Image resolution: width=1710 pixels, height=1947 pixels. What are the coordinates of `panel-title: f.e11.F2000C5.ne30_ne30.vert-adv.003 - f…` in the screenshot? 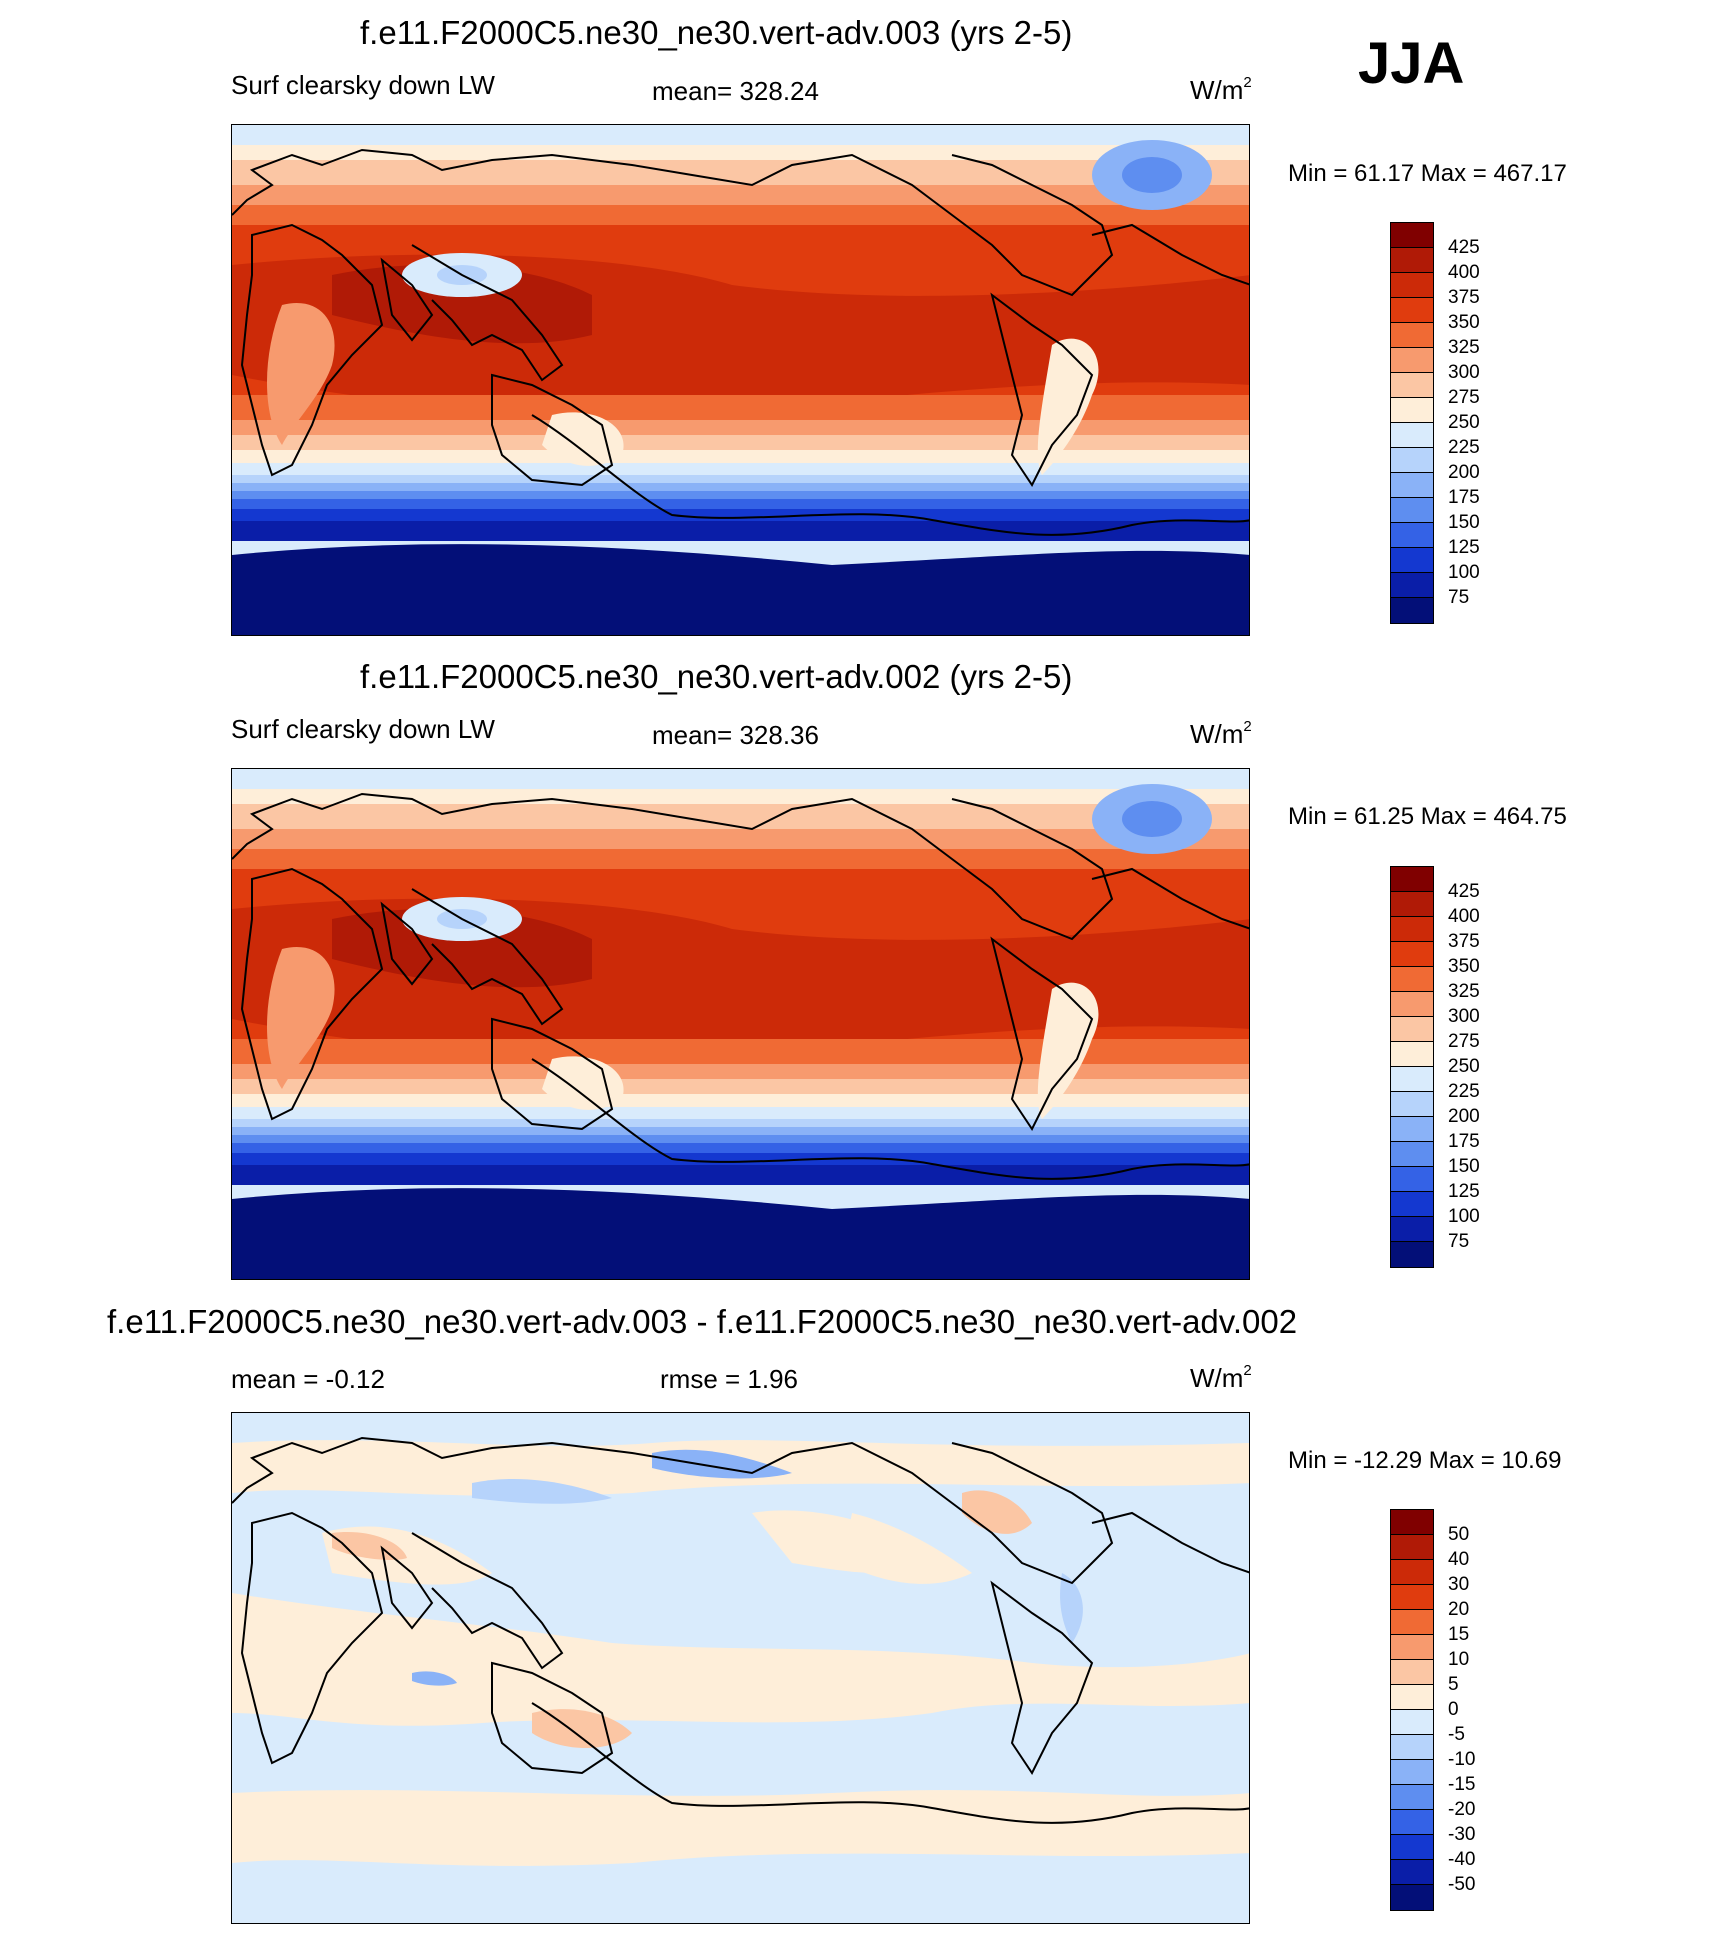 It's located at (702, 1321).